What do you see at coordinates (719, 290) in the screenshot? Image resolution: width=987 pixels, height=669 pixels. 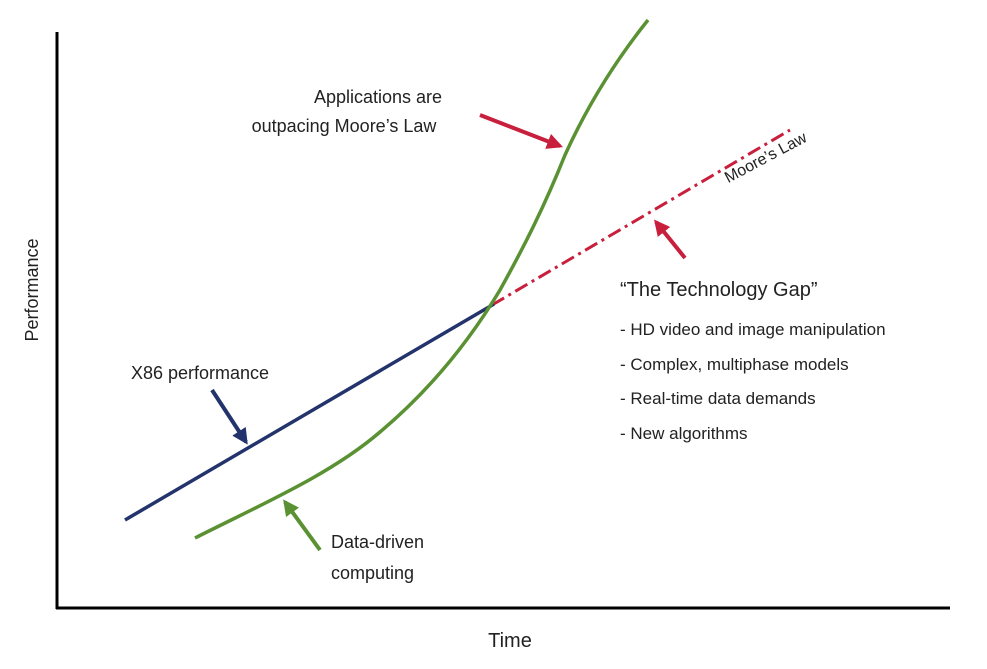 I see `annotation-title: “The Technology Gap”` at bounding box center [719, 290].